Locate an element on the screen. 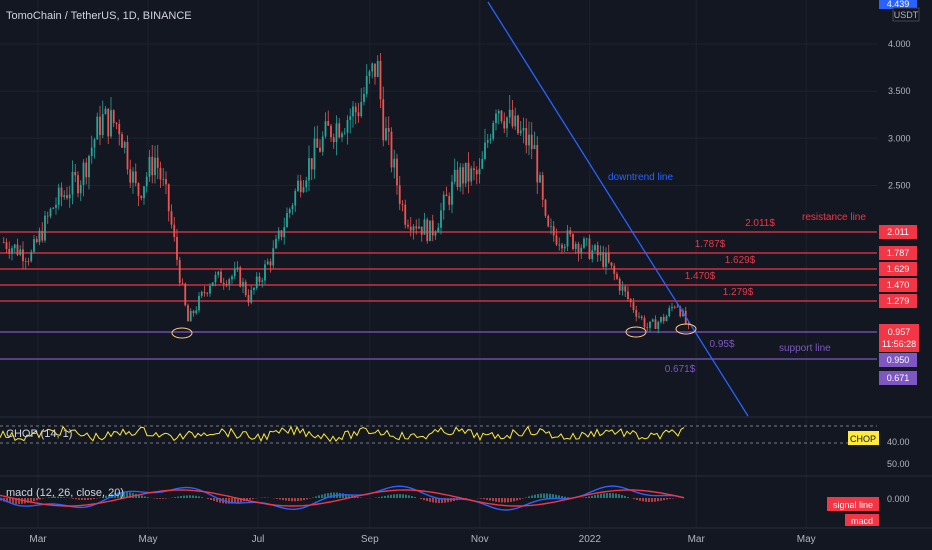  chop-tick-50: 50.00 is located at coordinates (898, 464).